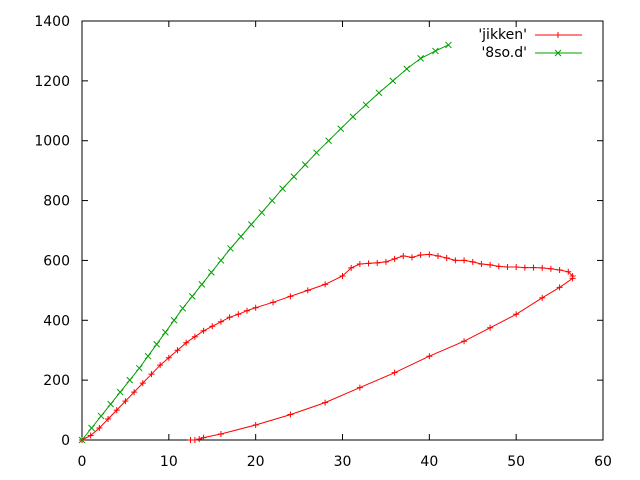 This screenshot has width=640, height=480. I want to click on legend-marker-jikken, so click(558, 35).